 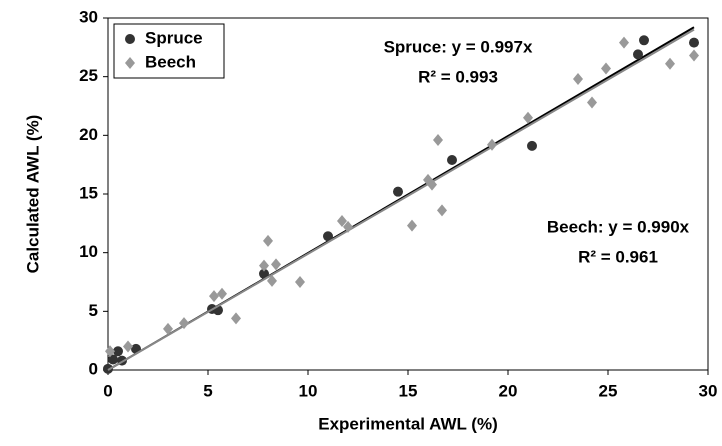 I want to click on annotation: R² = 0.961, so click(x=618, y=256).